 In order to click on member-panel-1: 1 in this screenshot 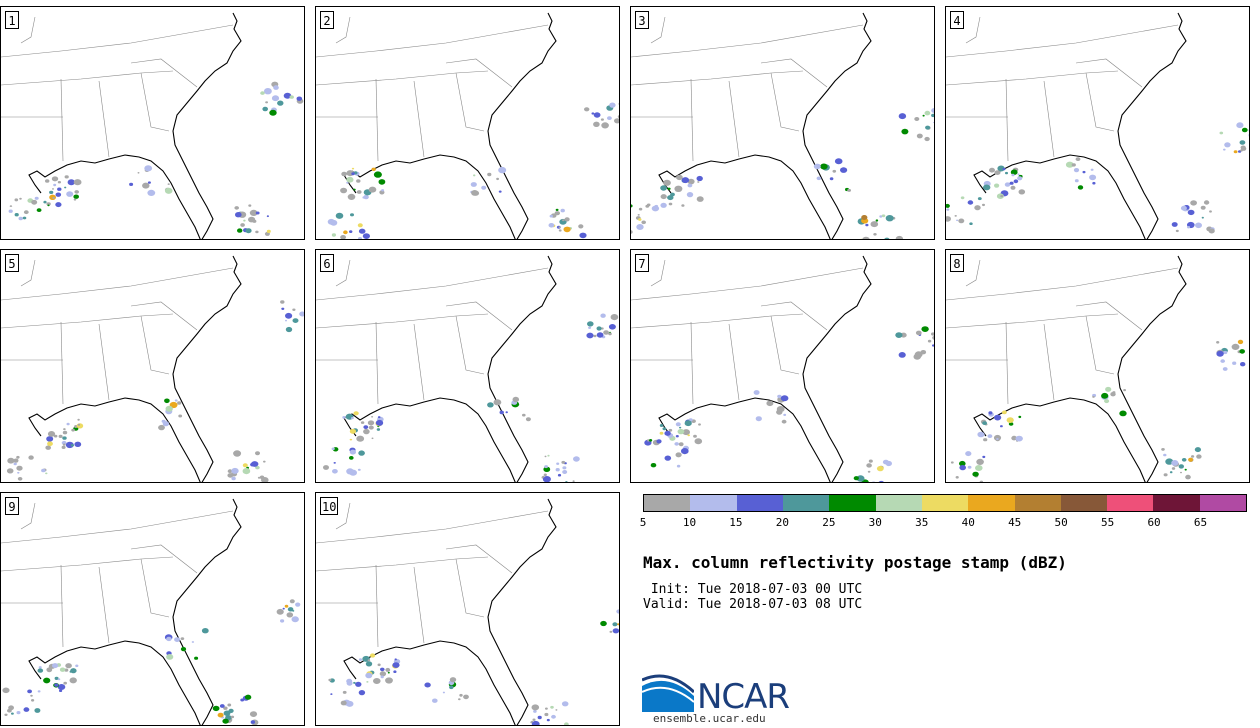, I will do `click(152, 123)`.